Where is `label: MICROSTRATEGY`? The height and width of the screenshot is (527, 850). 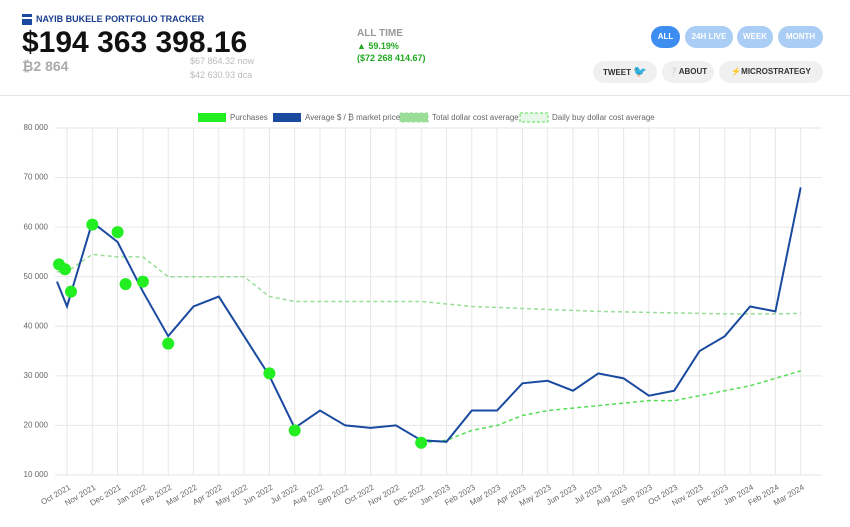 label: MICROSTRATEGY is located at coordinates (776, 71).